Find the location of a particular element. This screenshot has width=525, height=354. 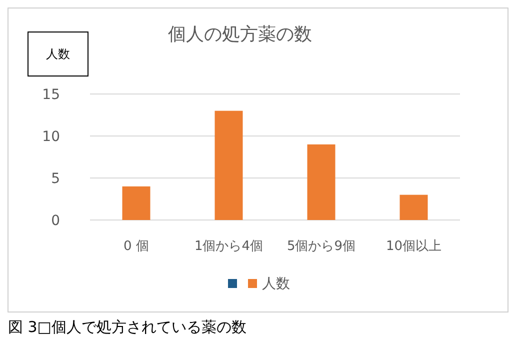

caption: 図 3□個人で処方されている薬の数 is located at coordinates (127, 327).